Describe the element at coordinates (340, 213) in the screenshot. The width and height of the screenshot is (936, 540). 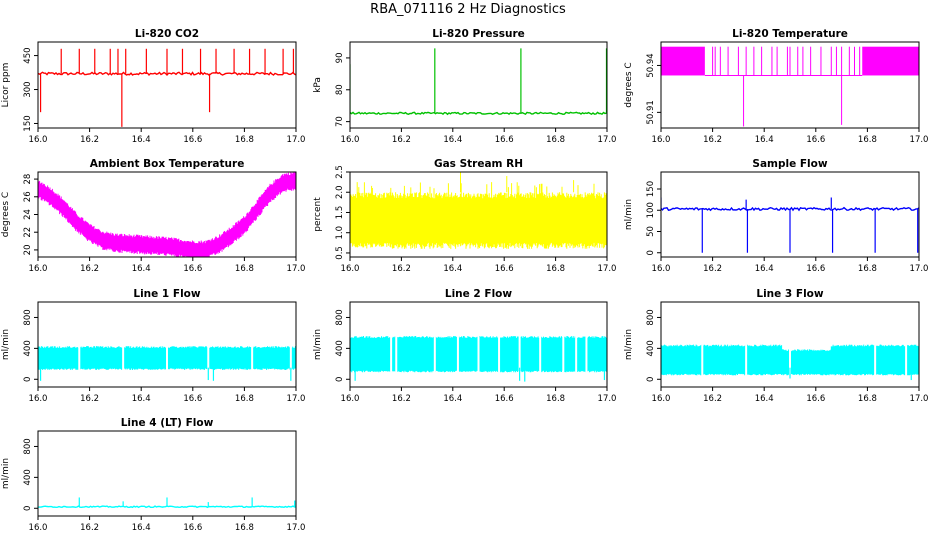
I see `y-tick-label: 1.5` at that location.